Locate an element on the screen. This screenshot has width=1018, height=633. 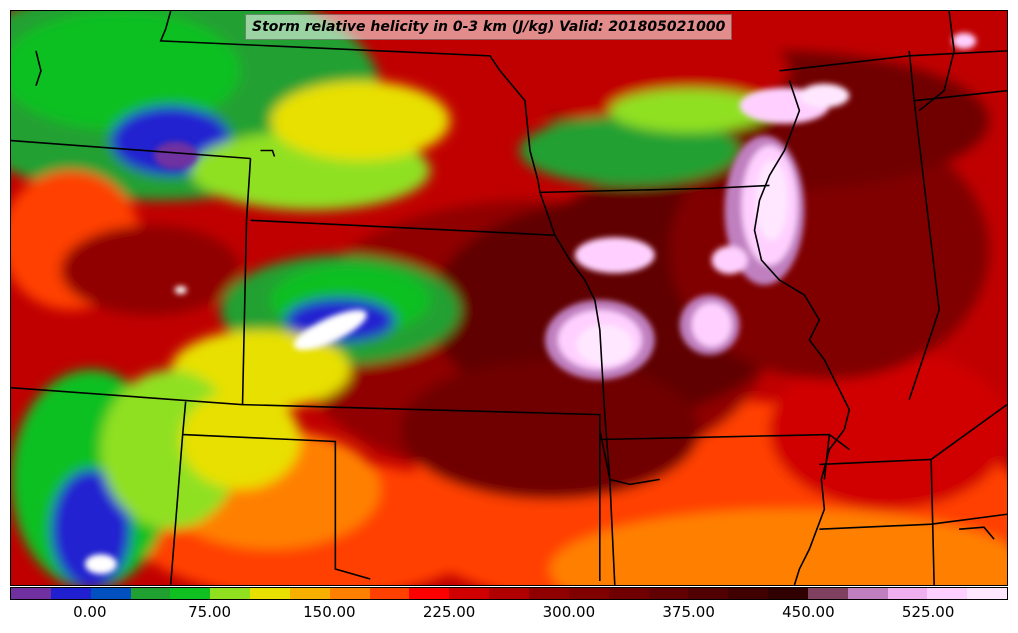
colorbar is located at coordinates (509, 593).